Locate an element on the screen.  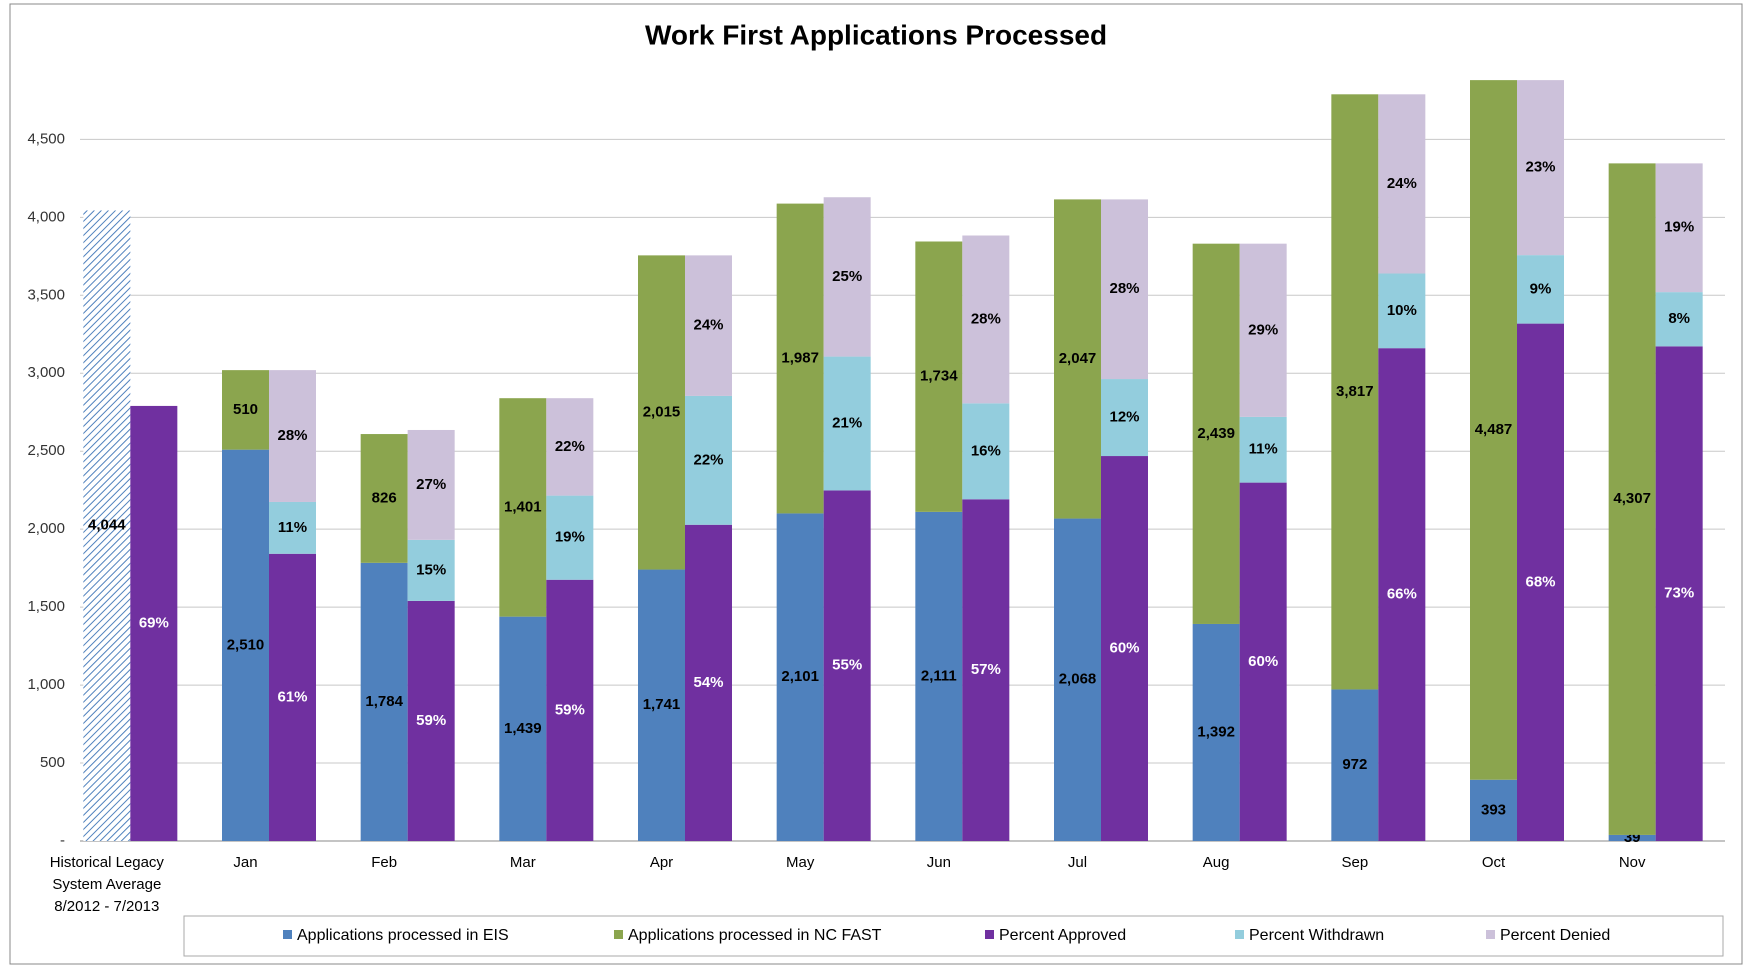
data-label: 10% is located at coordinates (1402, 310).